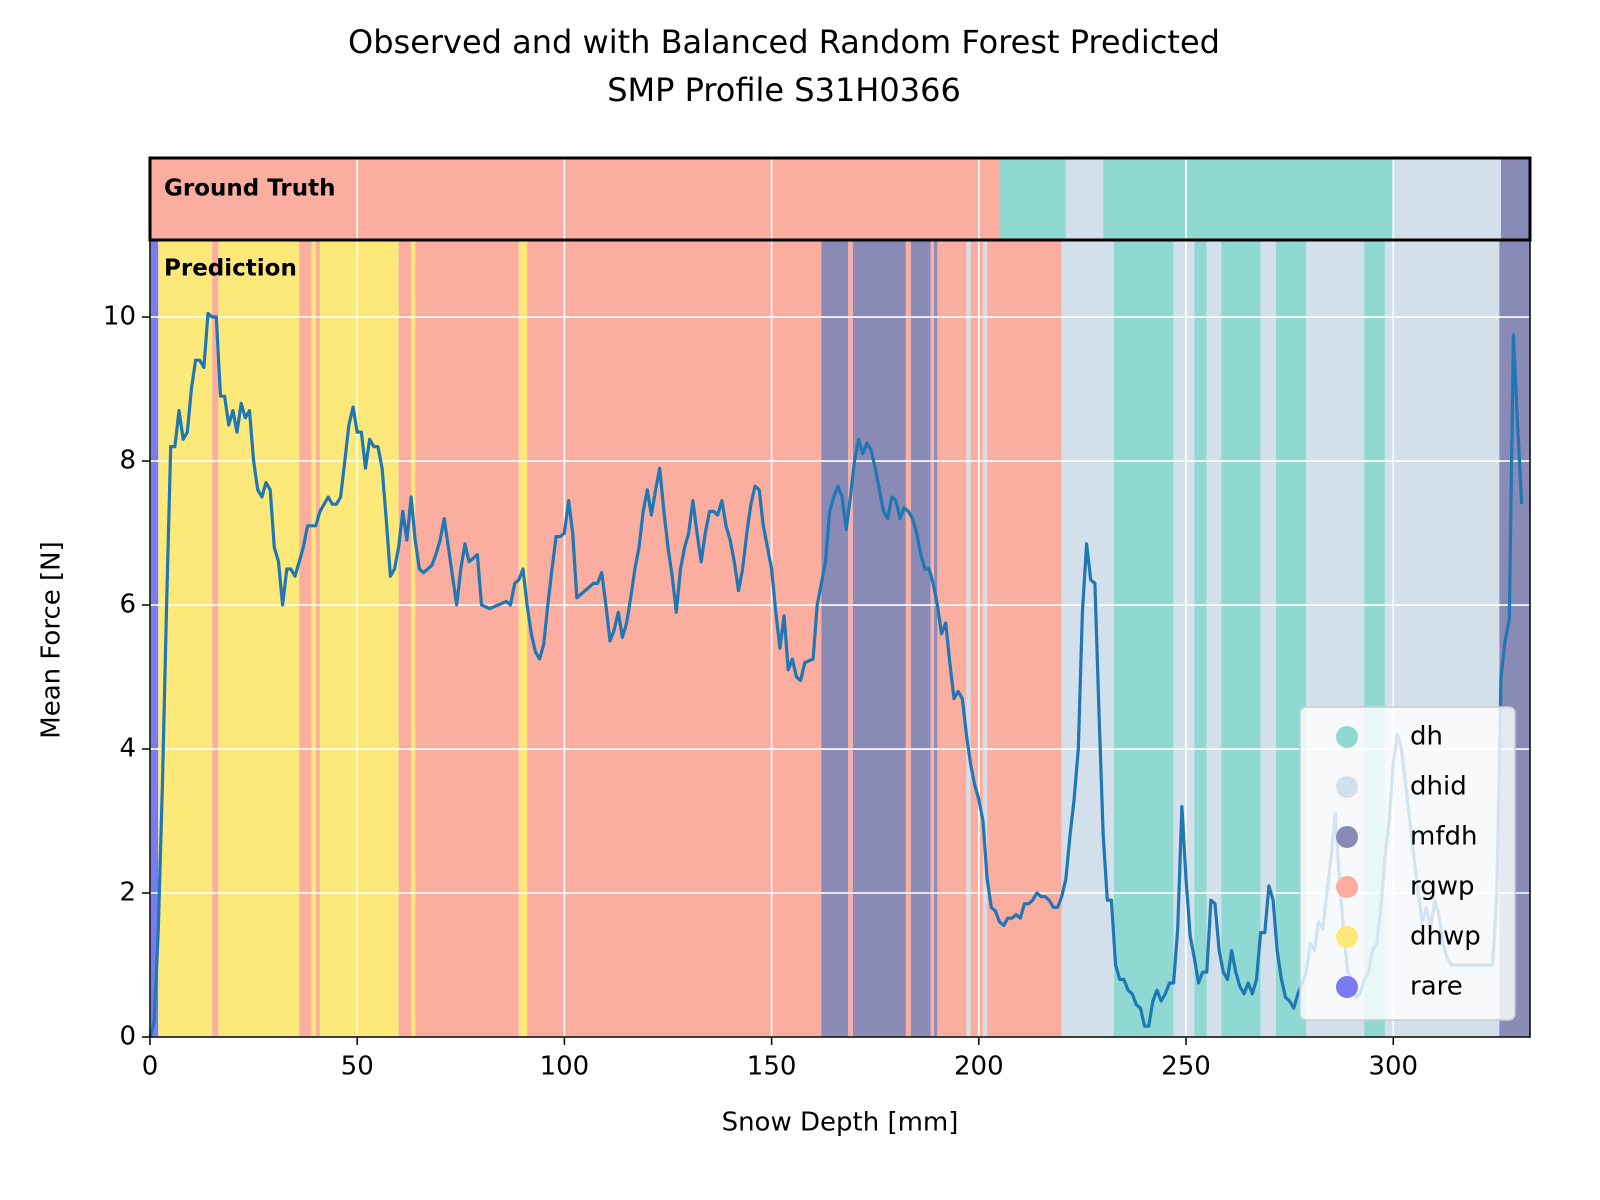  Describe the element at coordinates (230, 269) in the screenshot. I see `band-label: Prediction` at that location.